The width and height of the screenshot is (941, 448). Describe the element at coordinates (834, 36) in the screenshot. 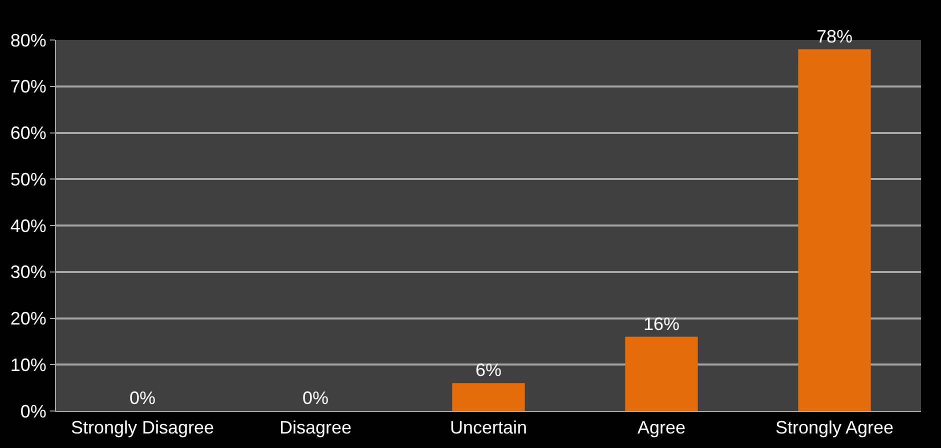

I see `data-label: 78%` at that location.